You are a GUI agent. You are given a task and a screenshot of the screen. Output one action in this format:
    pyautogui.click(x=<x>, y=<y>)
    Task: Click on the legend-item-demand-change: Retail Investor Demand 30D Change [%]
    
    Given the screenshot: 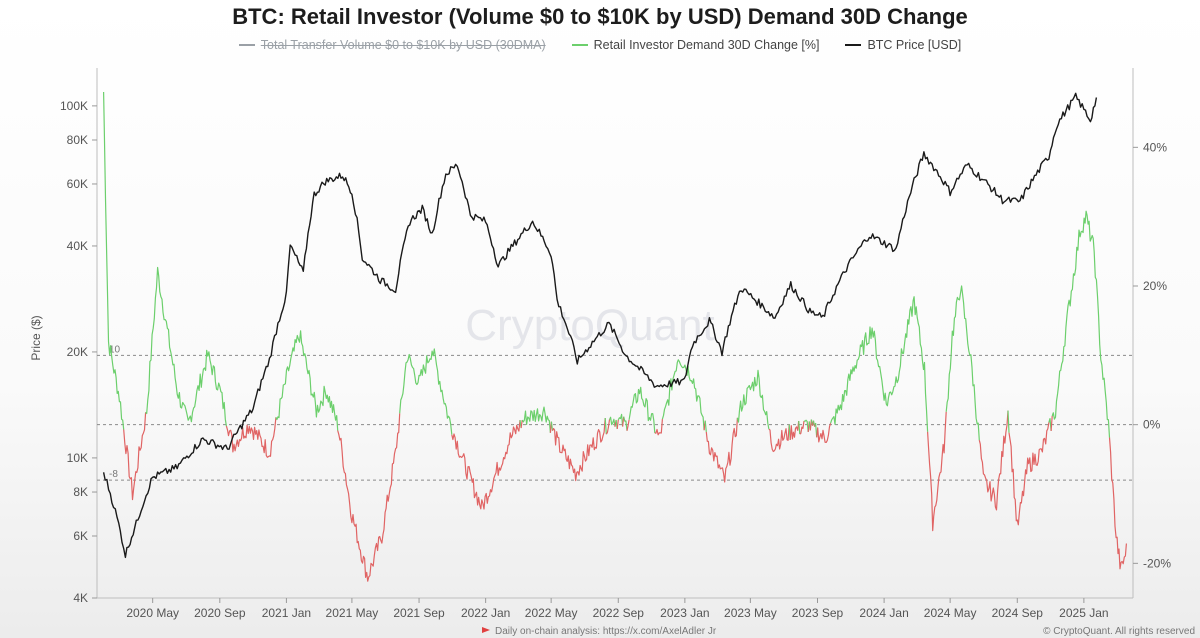 What is the action you would take?
    pyautogui.click(x=695, y=45)
    